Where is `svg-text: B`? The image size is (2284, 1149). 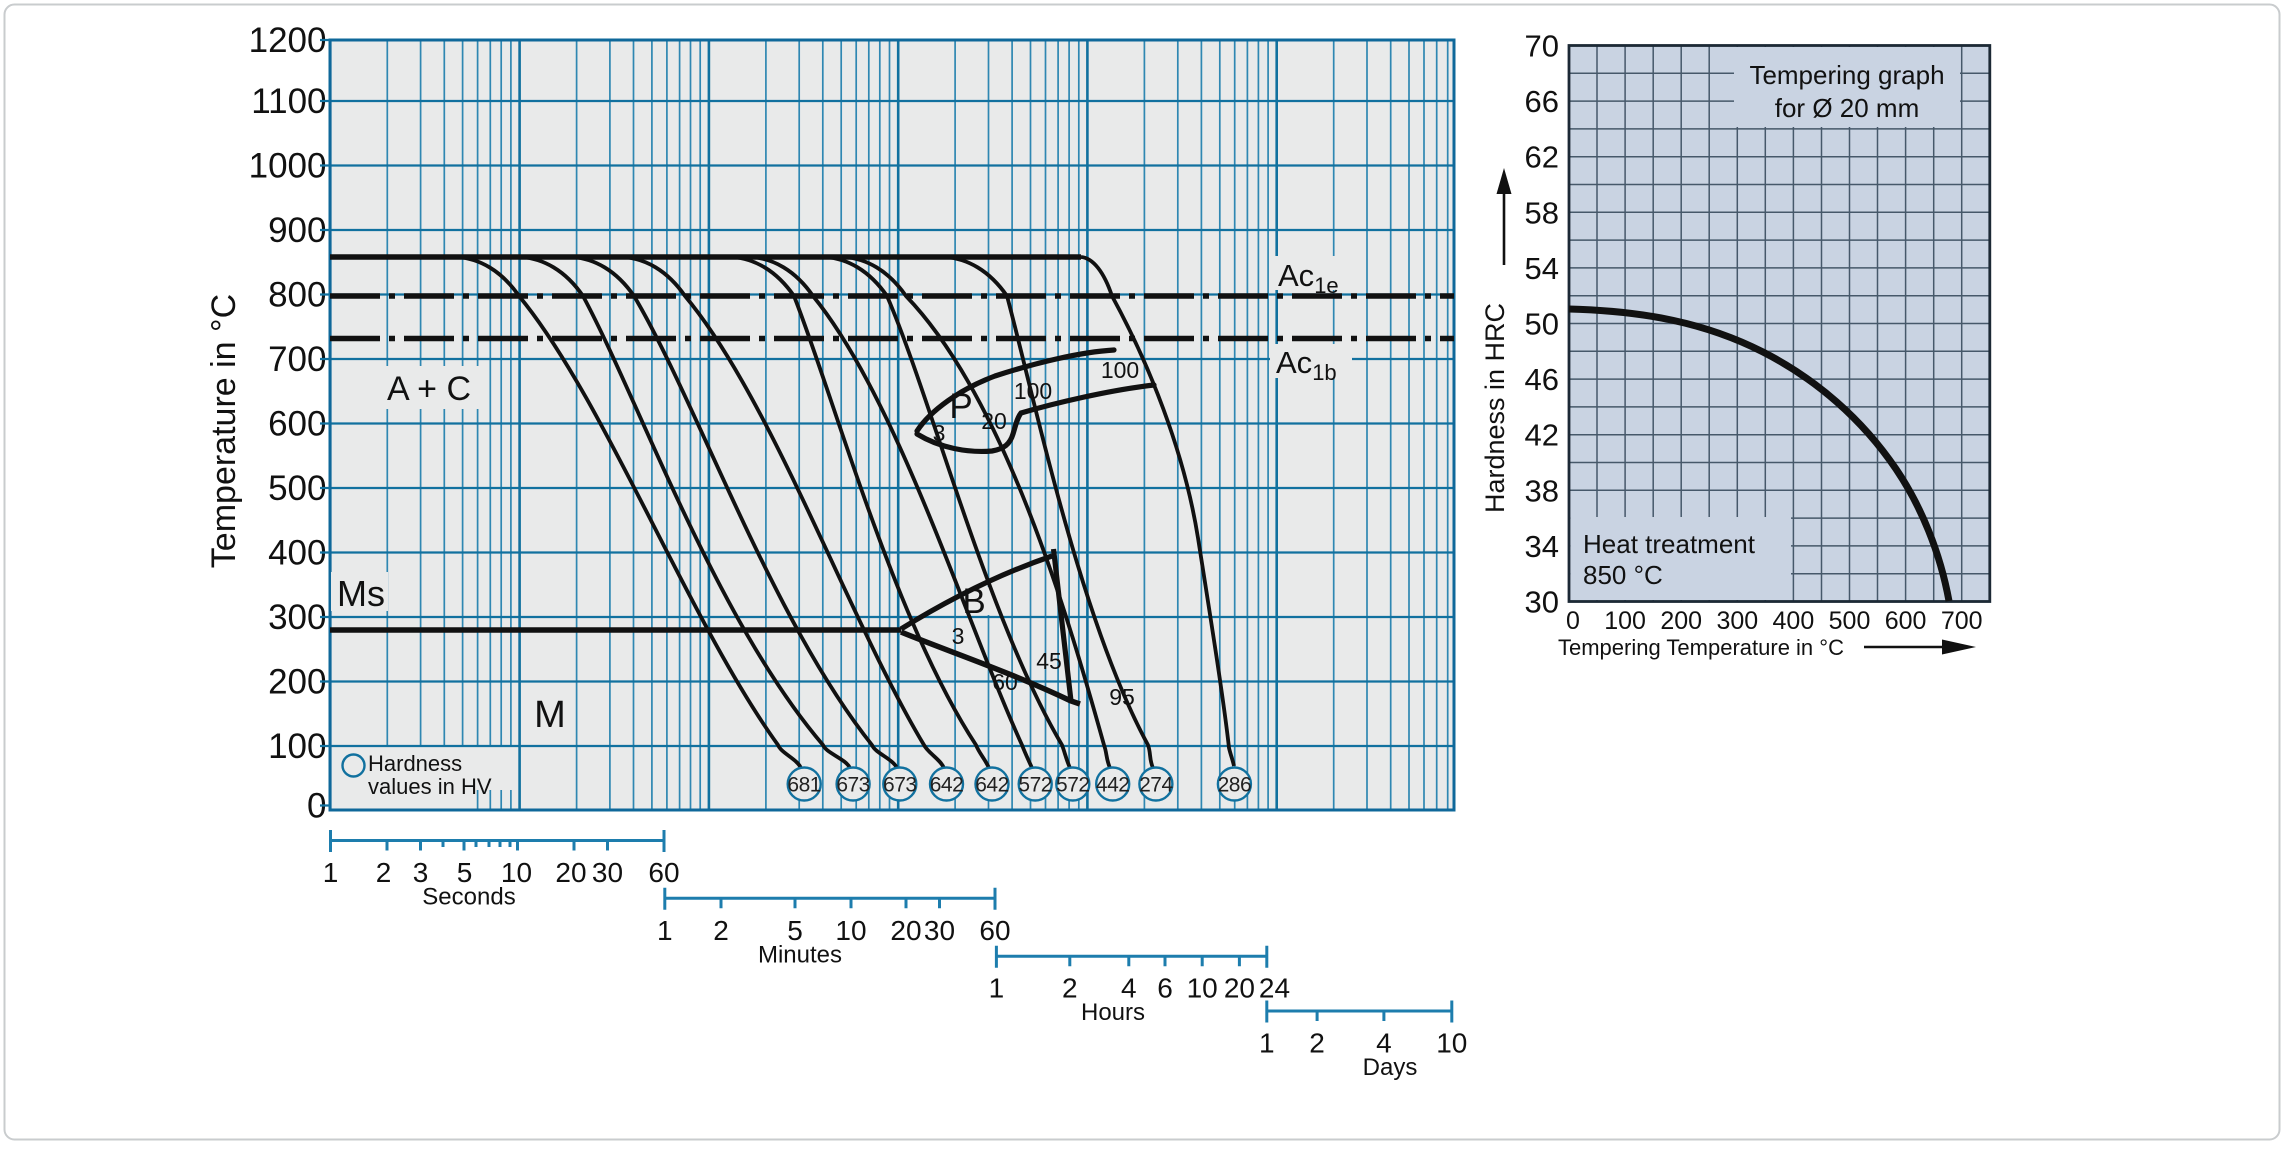
svg-text: B is located at coordinates (973, 601).